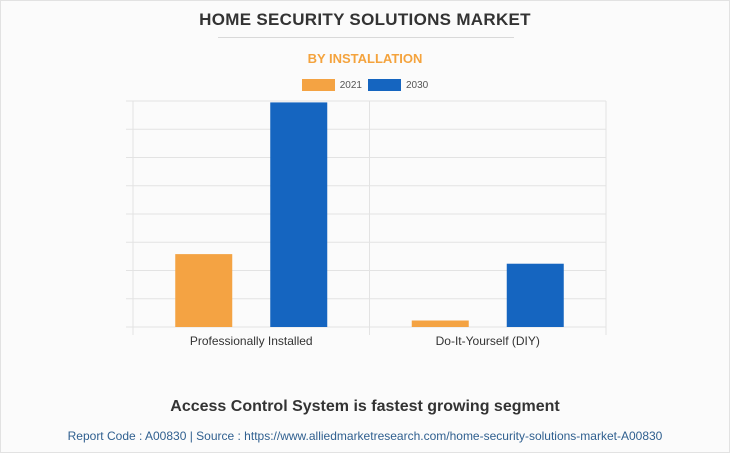 The width and height of the screenshot is (730, 453). I want to click on chart-title: HOME SECURITY SOLUTIONS MARKET, so click(365, 19).